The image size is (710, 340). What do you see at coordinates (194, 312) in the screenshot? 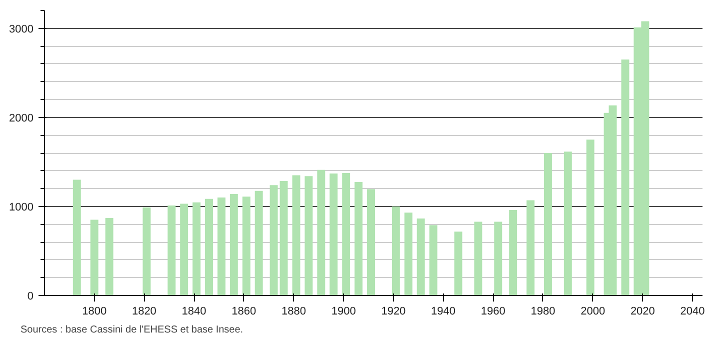
I see `x-tick-label: 1840` at bounding box center [194, 312].